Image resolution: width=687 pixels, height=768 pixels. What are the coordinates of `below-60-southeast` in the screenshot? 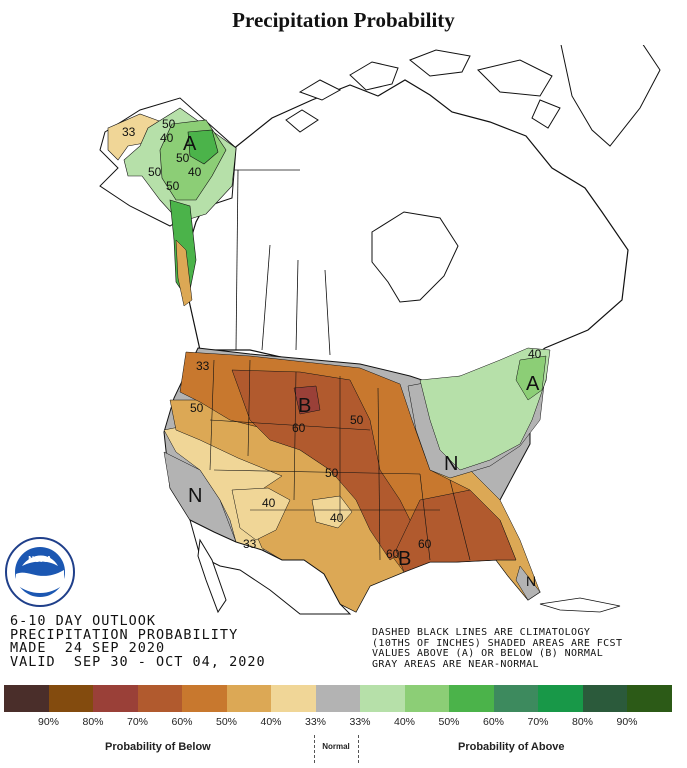 It's located at (456, 531).